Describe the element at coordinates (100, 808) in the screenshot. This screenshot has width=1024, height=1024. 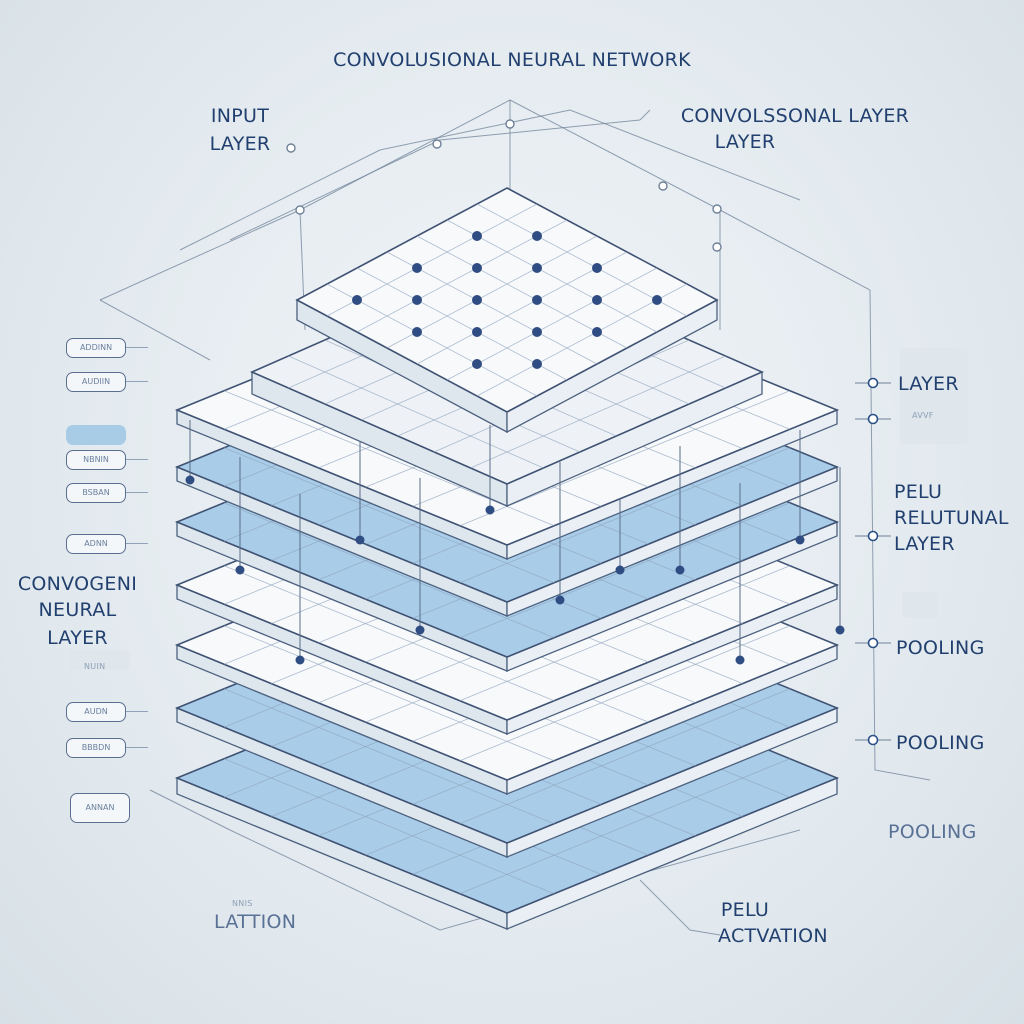
I see `side-tag-9: ANNAN` at that location.